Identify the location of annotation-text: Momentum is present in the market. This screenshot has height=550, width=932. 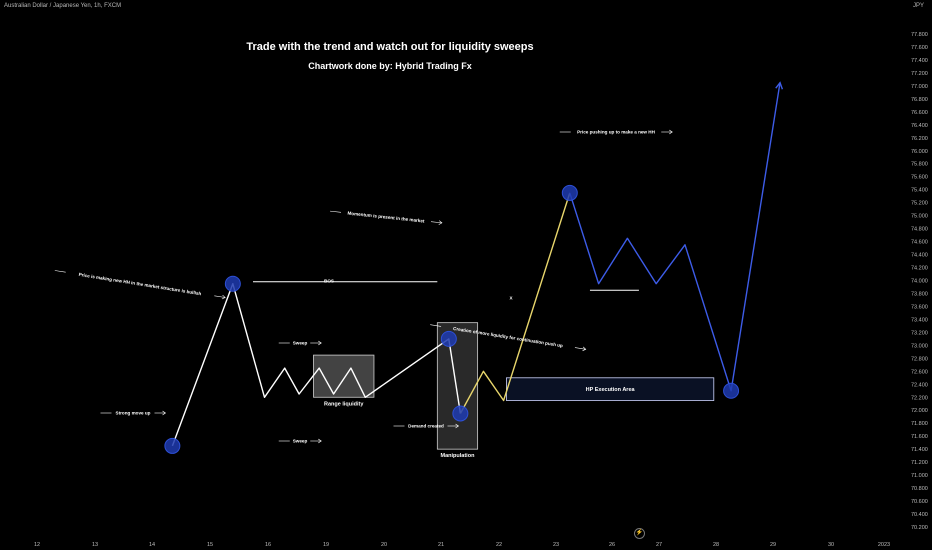
(386, 217).